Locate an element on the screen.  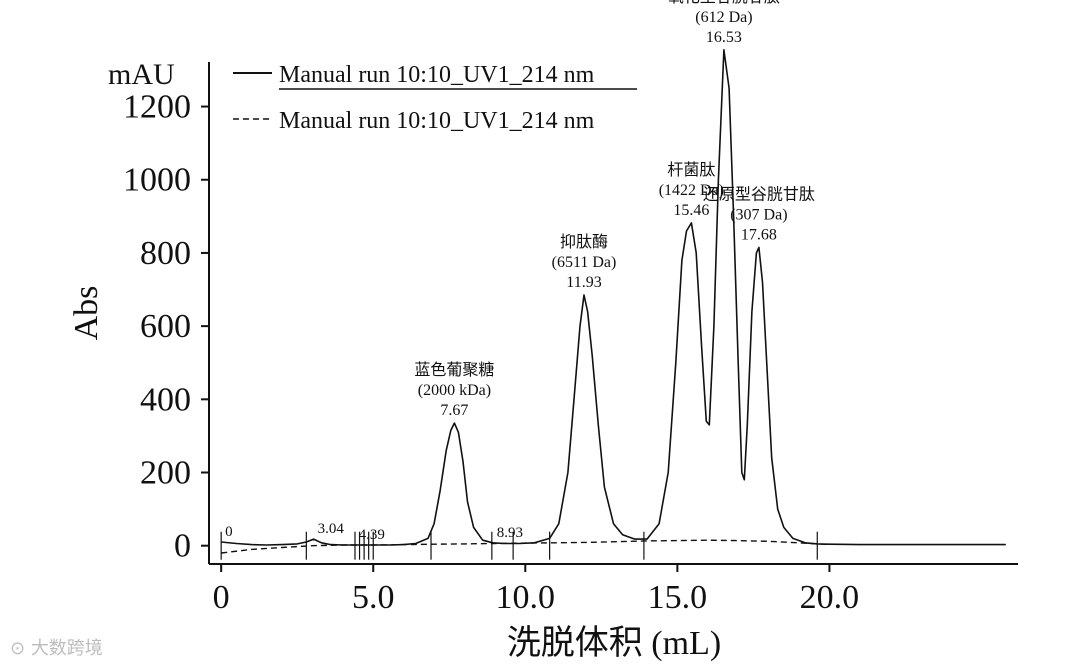
x-axis-title: 洗脱体积 (mL) is located at coordinates (614, 643).